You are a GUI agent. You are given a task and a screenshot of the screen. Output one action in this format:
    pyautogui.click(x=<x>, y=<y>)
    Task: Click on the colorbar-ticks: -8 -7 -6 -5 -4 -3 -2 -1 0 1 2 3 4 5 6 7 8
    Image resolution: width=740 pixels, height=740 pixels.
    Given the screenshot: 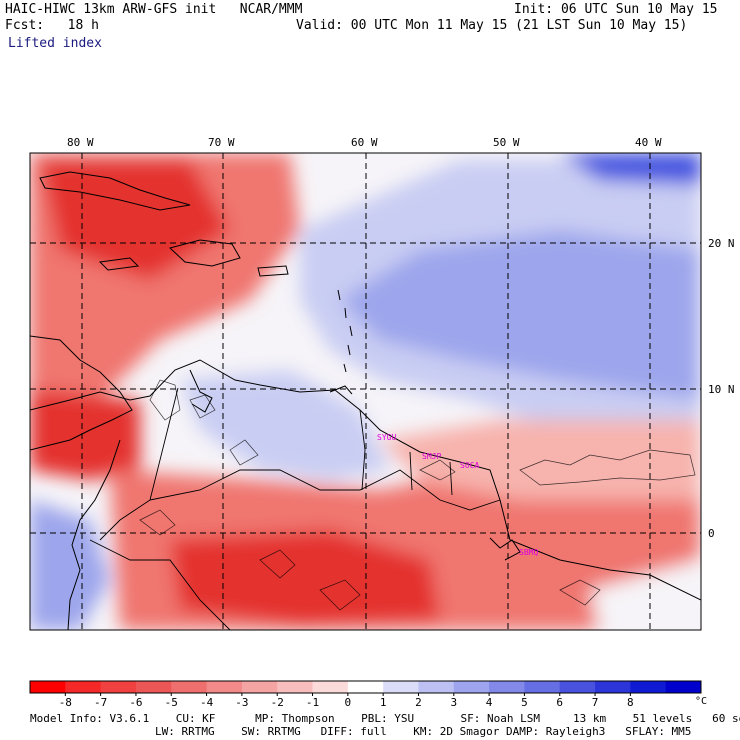 What is the action you would take?
    pyautogui.click(x=346, y=701)
    